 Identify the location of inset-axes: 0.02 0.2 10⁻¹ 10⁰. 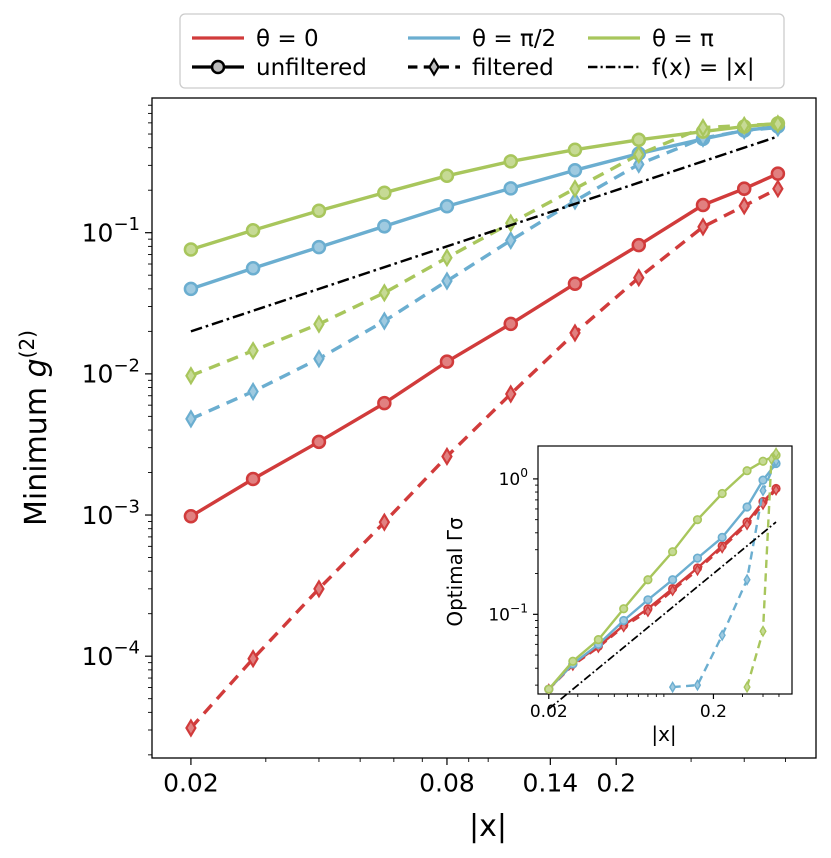
(634, 594).